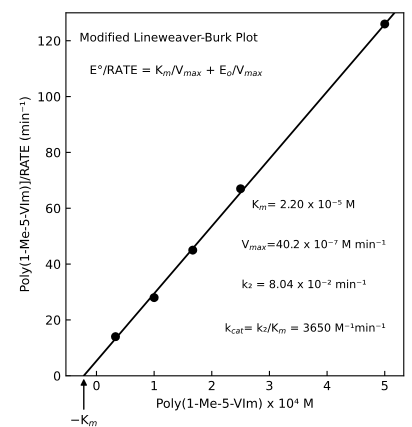 The width and height of the screenshot is (412, 427). I want to click on x-tick-label: 0, so click(96, 385).